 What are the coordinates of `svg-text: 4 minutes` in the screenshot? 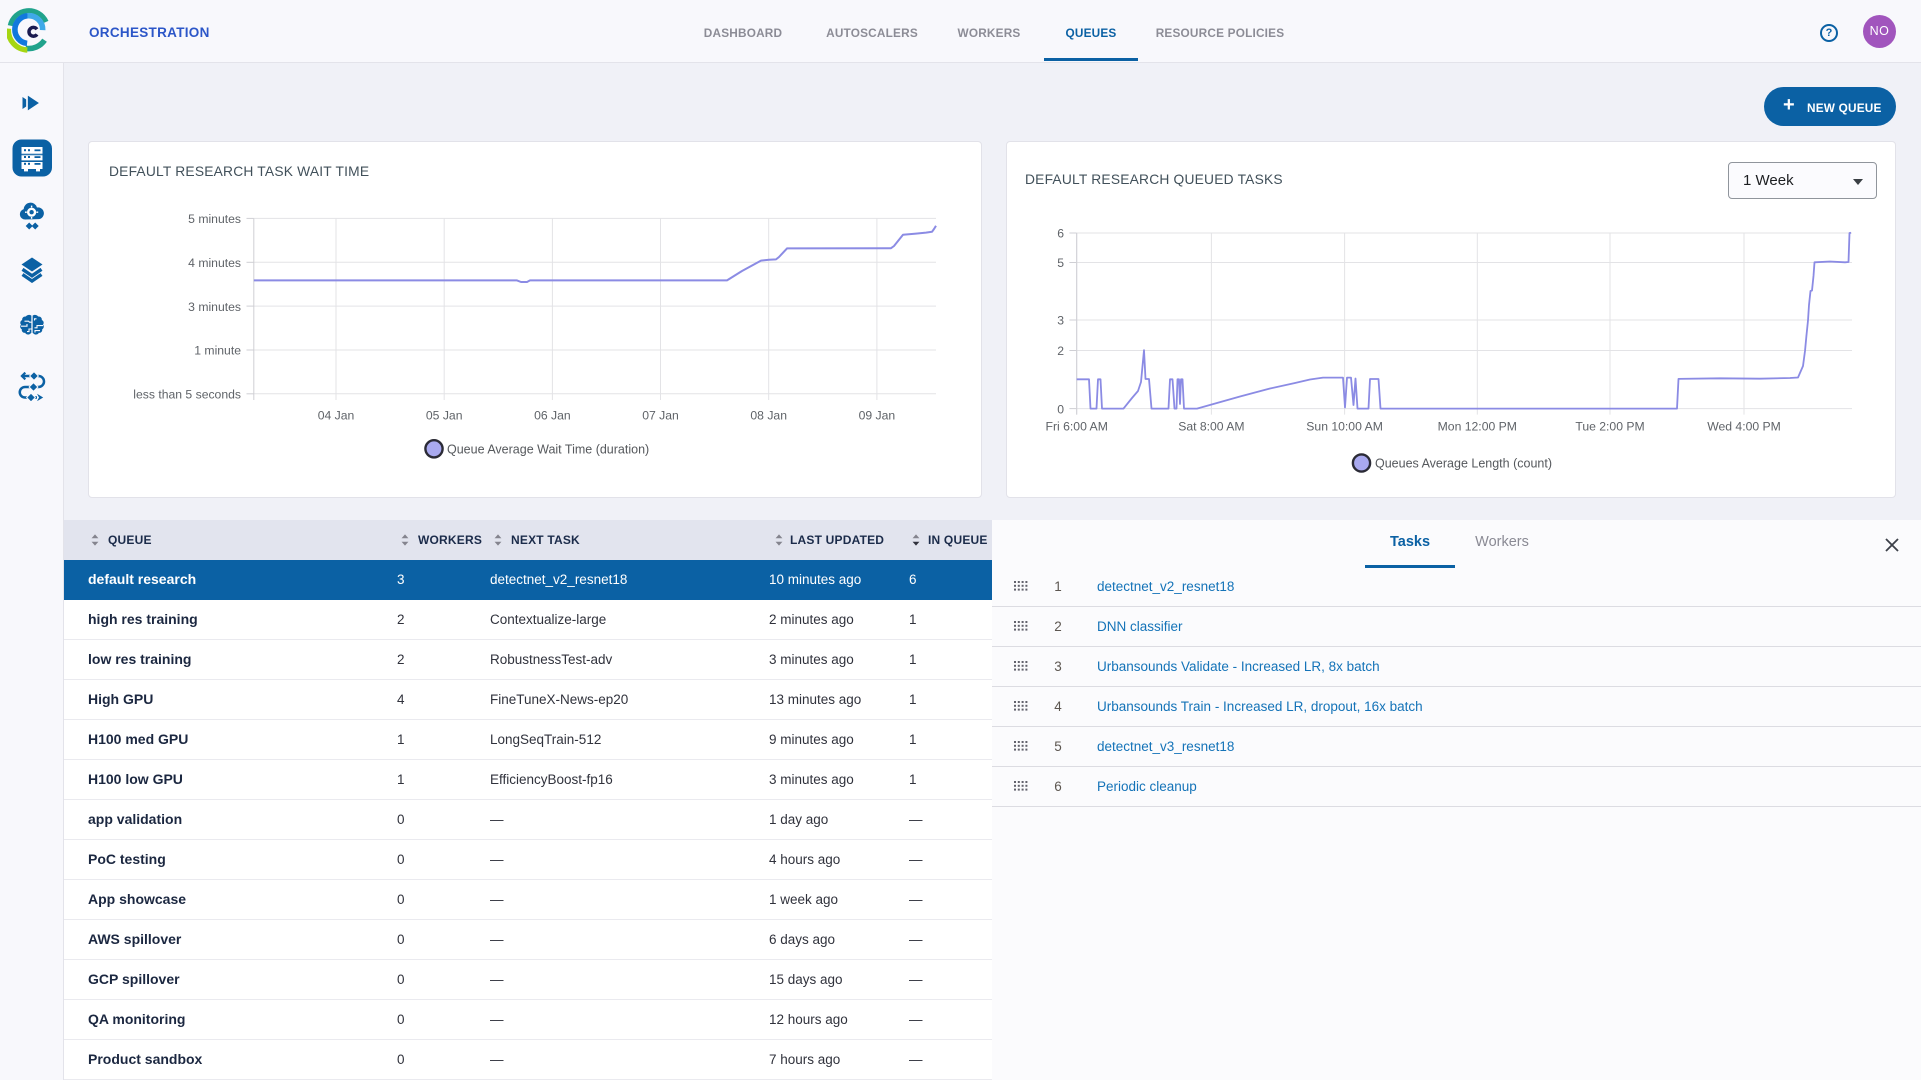 It's located at (214, 263).